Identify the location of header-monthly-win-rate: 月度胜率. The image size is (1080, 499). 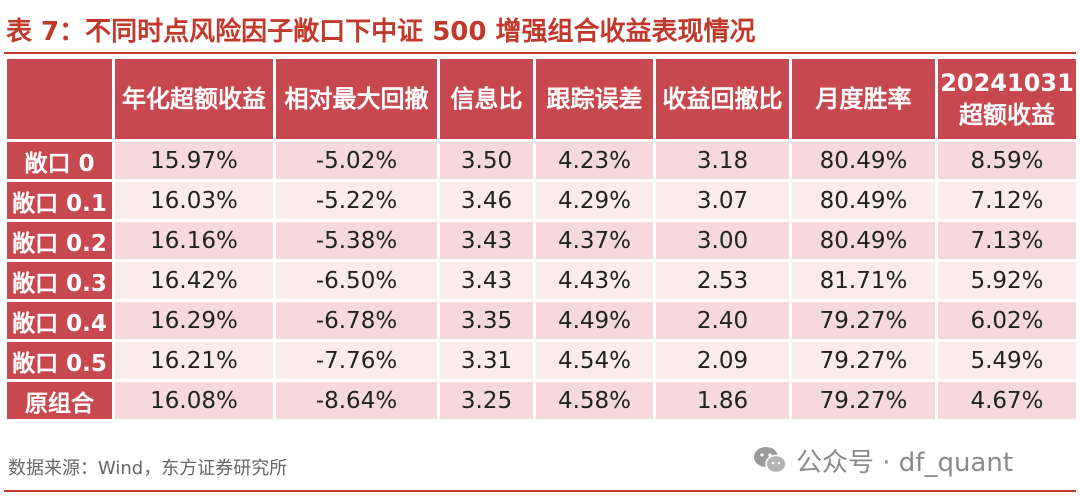
(863, 99).